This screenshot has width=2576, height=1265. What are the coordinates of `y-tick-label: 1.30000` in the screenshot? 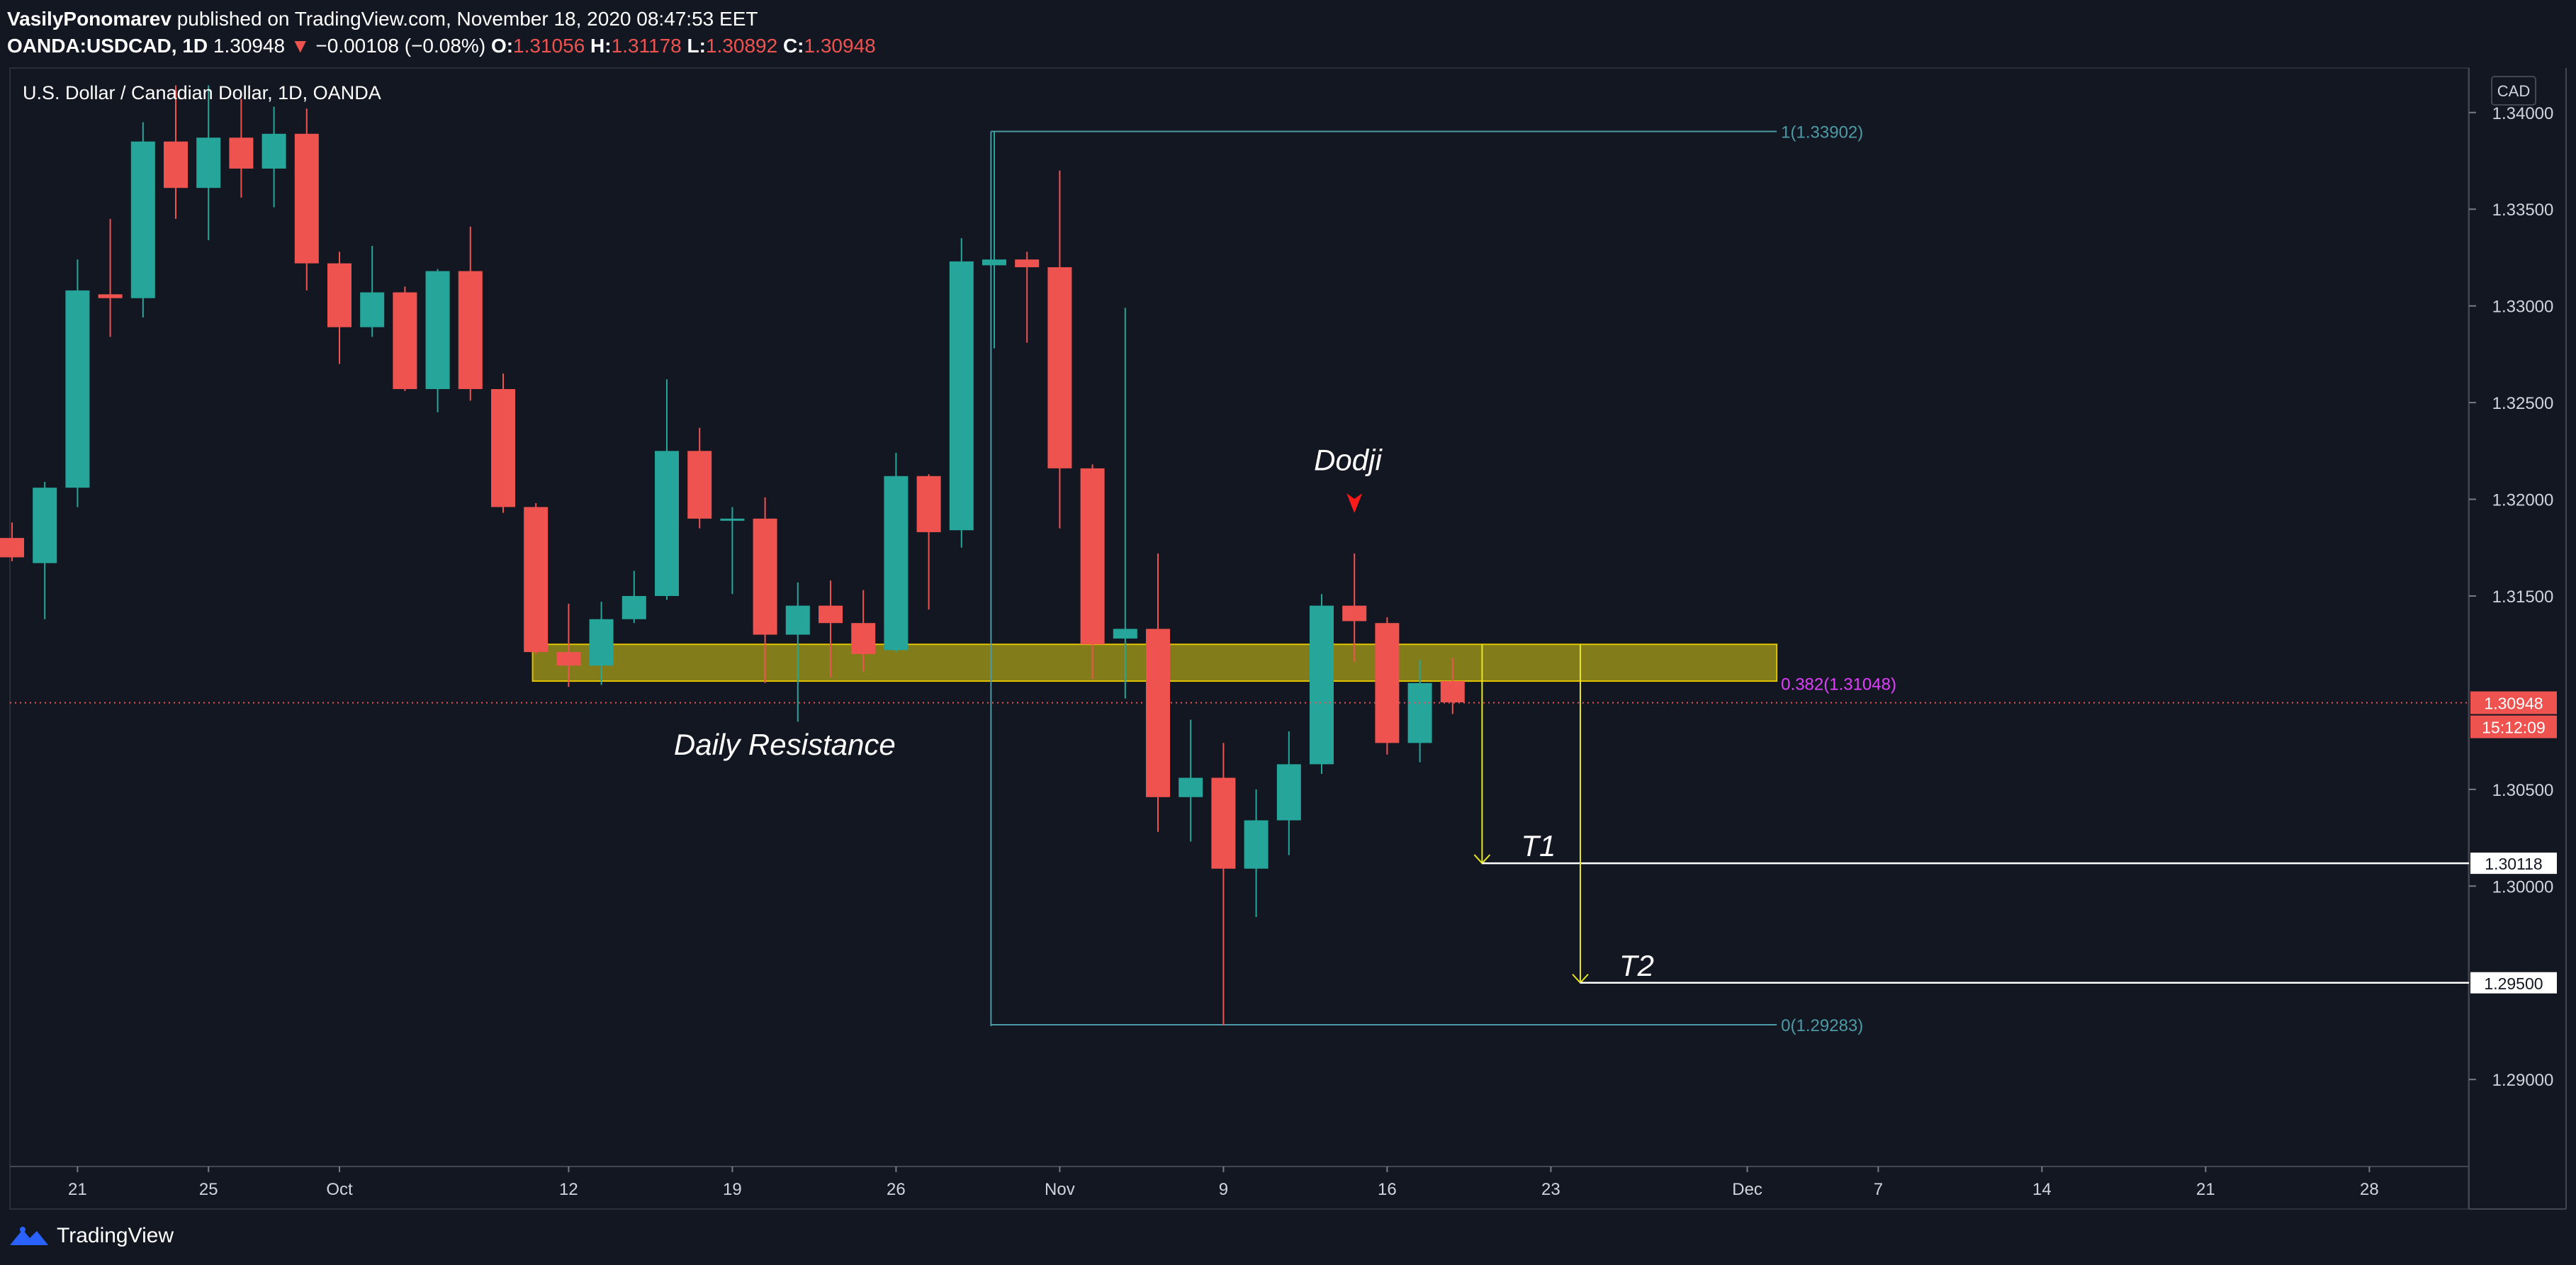 It's located at (2523, 887).